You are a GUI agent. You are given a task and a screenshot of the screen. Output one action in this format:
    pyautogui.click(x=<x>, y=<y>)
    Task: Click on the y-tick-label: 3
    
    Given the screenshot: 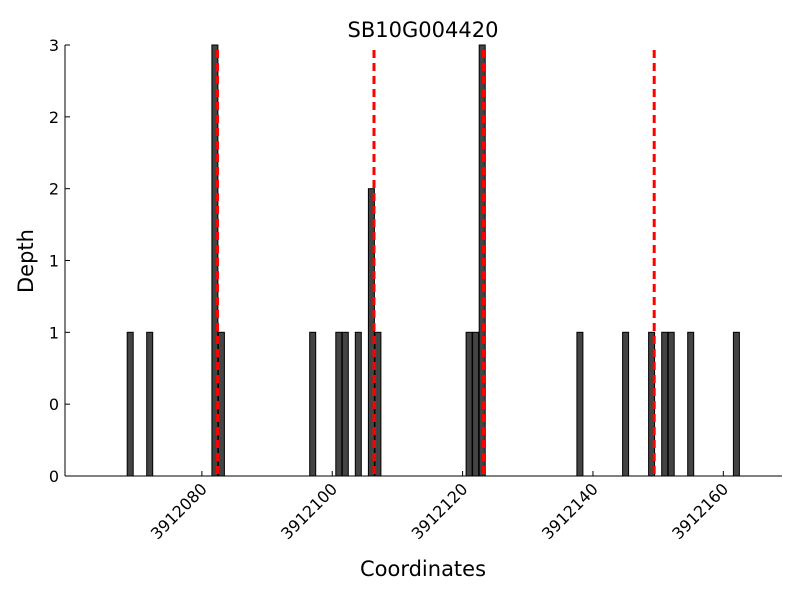 What is the action you would take?
    pyautogui.click(x=54, y=45)
    